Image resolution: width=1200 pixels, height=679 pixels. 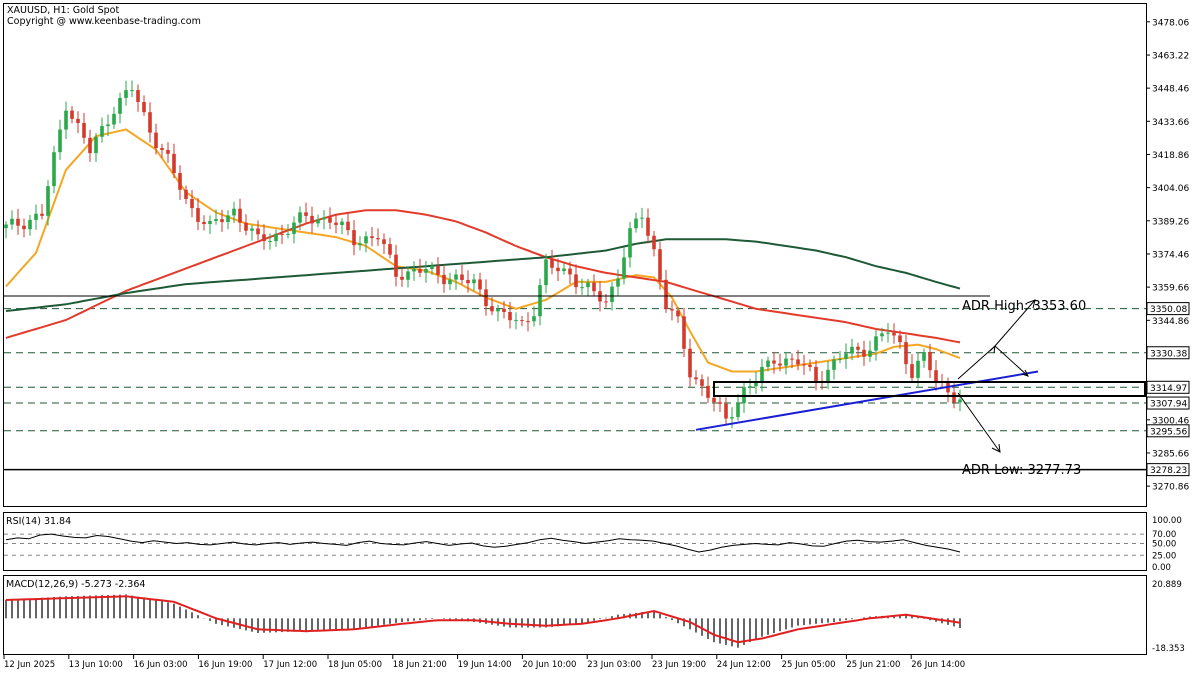 I want to click on time-tick-label: 19 Jun 14:00, so click(x=485, y=665).